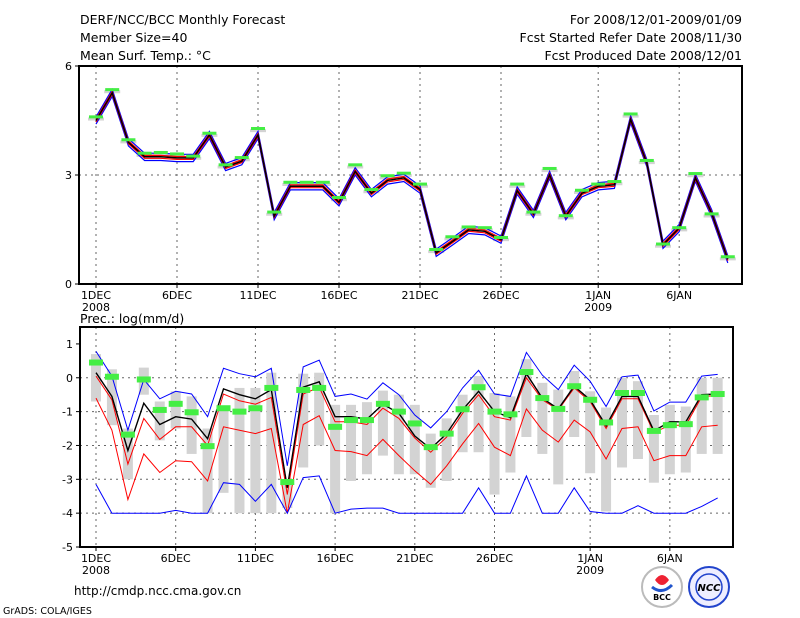 Image resolution: width=800 pixels, height=618 pixels. Describe the element at coordinates (338, 295) in the screenshot. I see `temp-xtick-label: 16DEC` at that location.